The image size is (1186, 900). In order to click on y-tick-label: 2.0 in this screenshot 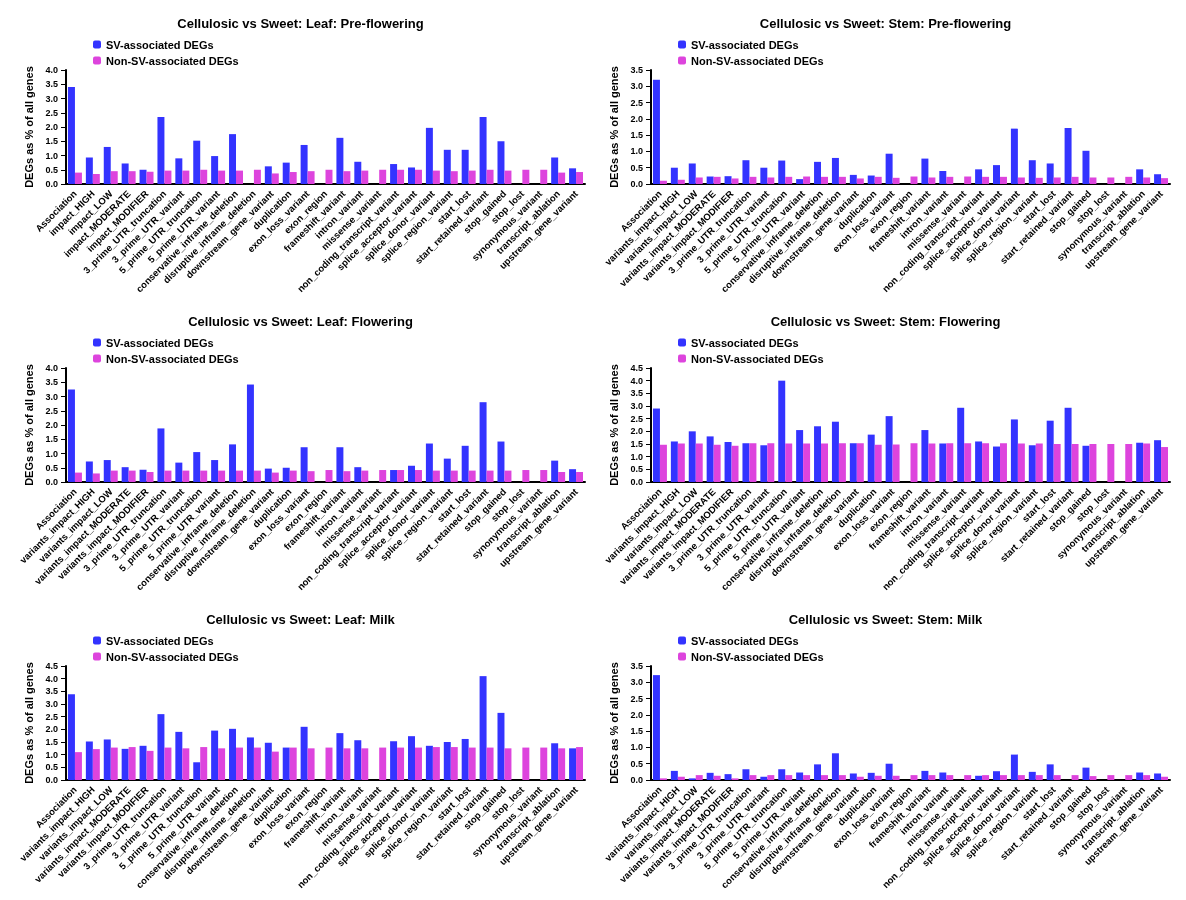, I will do `click(51, 127)`.